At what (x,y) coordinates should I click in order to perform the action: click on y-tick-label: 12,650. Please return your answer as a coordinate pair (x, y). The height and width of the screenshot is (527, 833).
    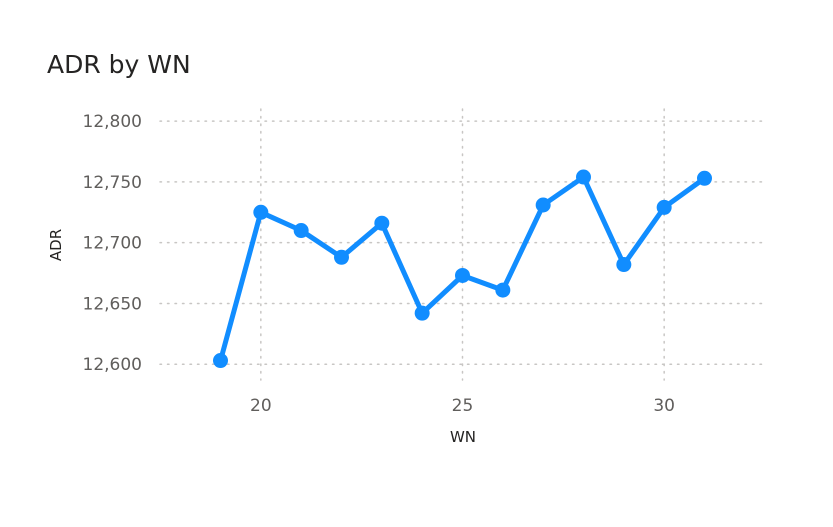
    Looking at the image, I should click on (112, 304).